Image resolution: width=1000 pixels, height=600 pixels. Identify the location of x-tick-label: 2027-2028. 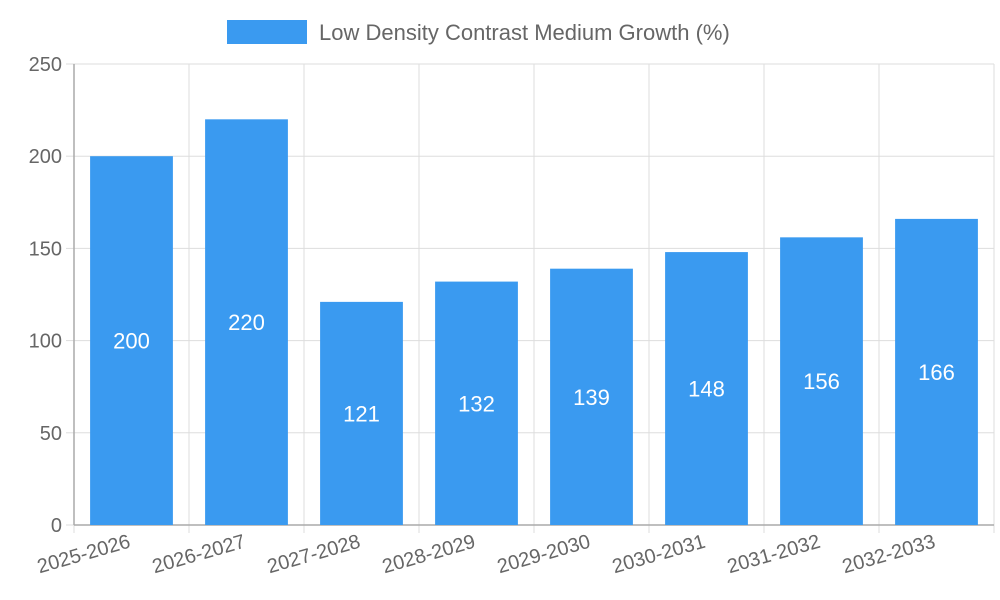
(314, 555).